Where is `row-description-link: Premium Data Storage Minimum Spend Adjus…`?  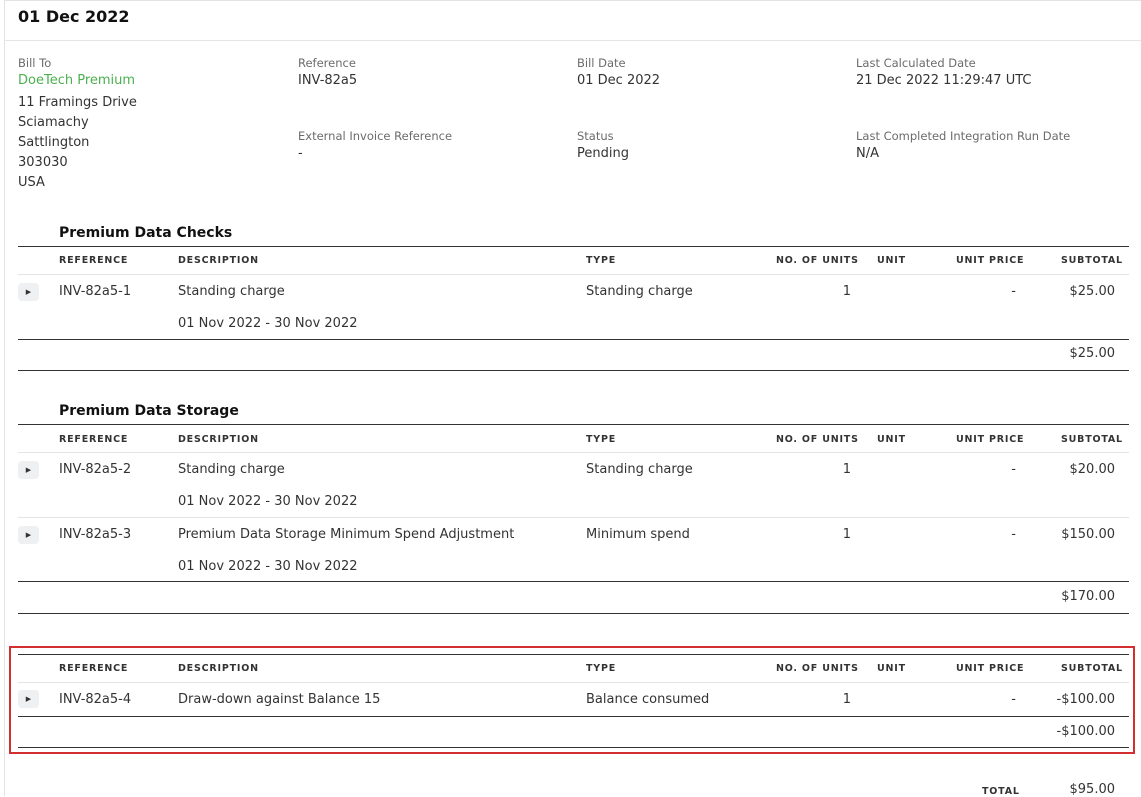 row-description-link: Premium Data Storage Minimum Spend Adjus… is located at coordinates (346, 534).